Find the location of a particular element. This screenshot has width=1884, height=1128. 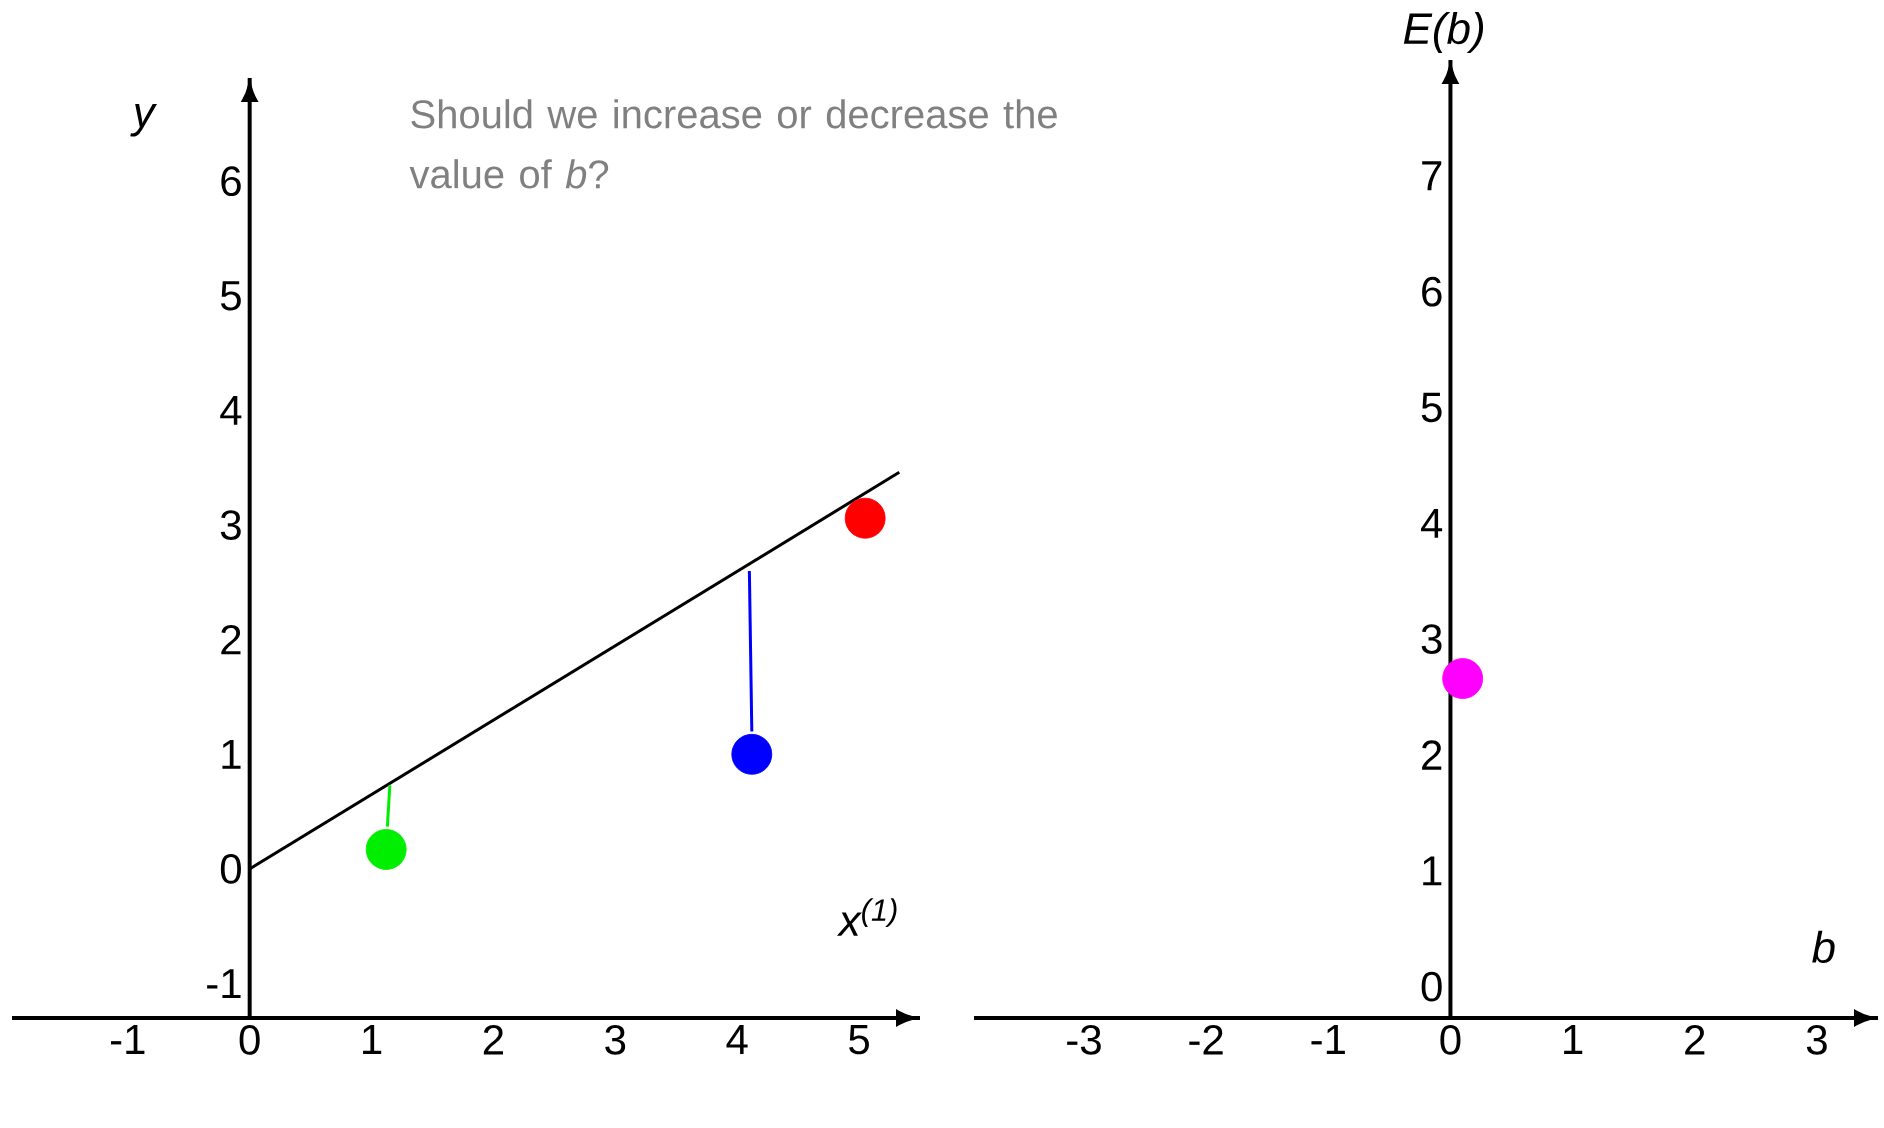

y-axis-title: E(b) is located at coordinates (1443, 32).